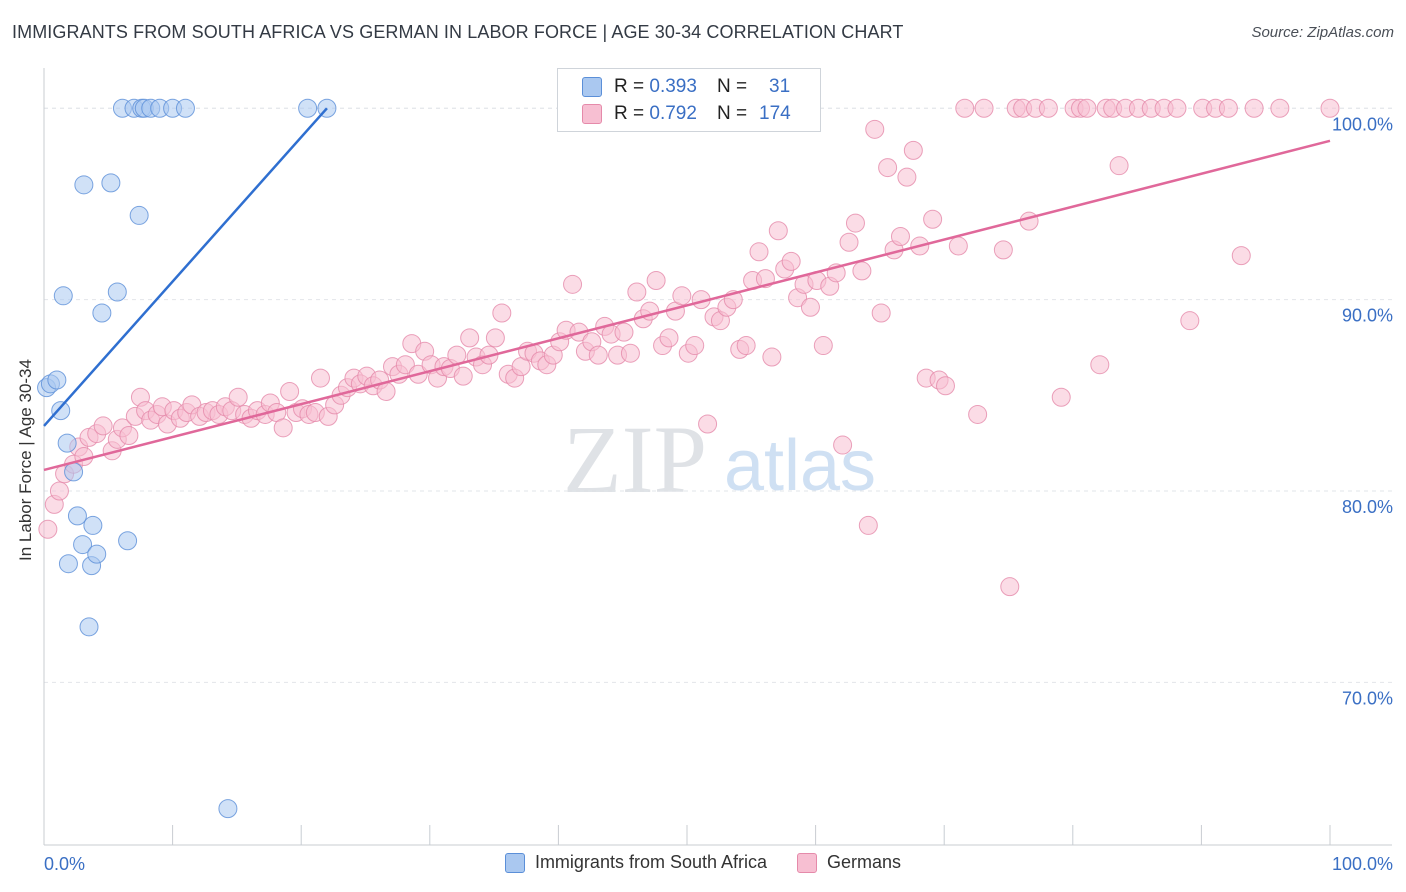 The width and height of the screenshot is (1406, 892). I want to click on n-label: N =, so click(732, 113).